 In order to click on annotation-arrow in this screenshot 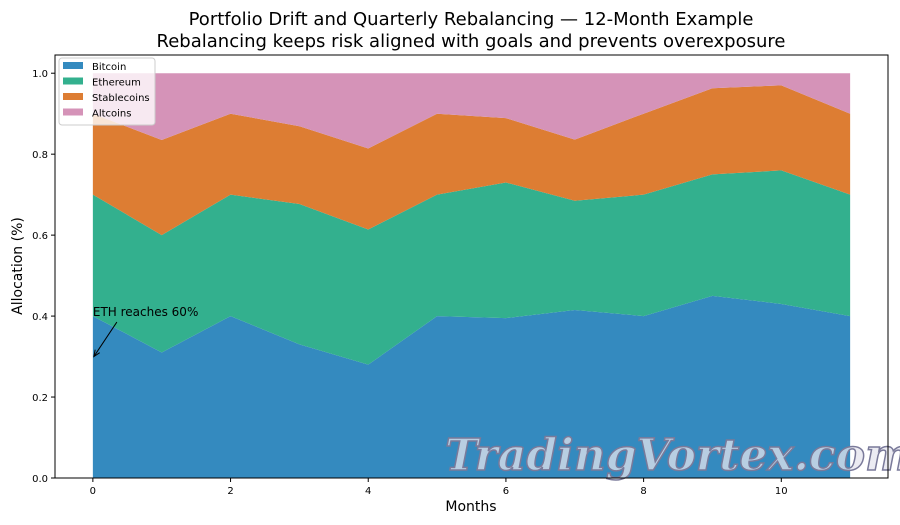, I will do `click(105, 339)`.